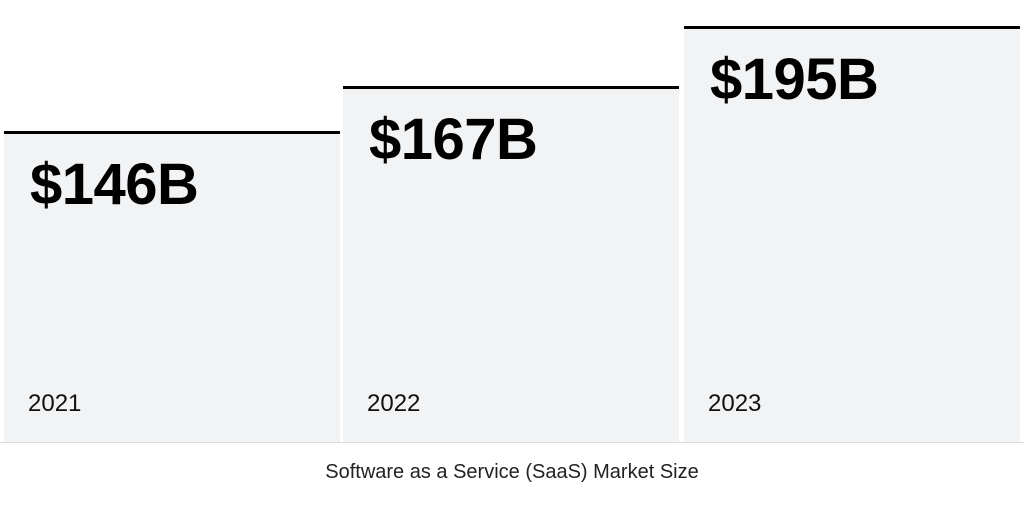  What do you see at coordinates (512, 472) in the screenshot?
I see `chart-caption: Software as a Service (SaaS) Market Size` at bounding box center [512, 472].